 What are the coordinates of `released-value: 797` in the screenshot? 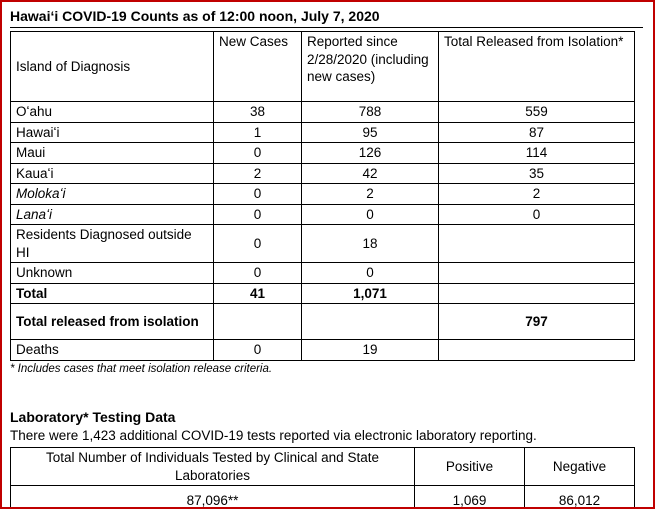 It's located at (536, 322).